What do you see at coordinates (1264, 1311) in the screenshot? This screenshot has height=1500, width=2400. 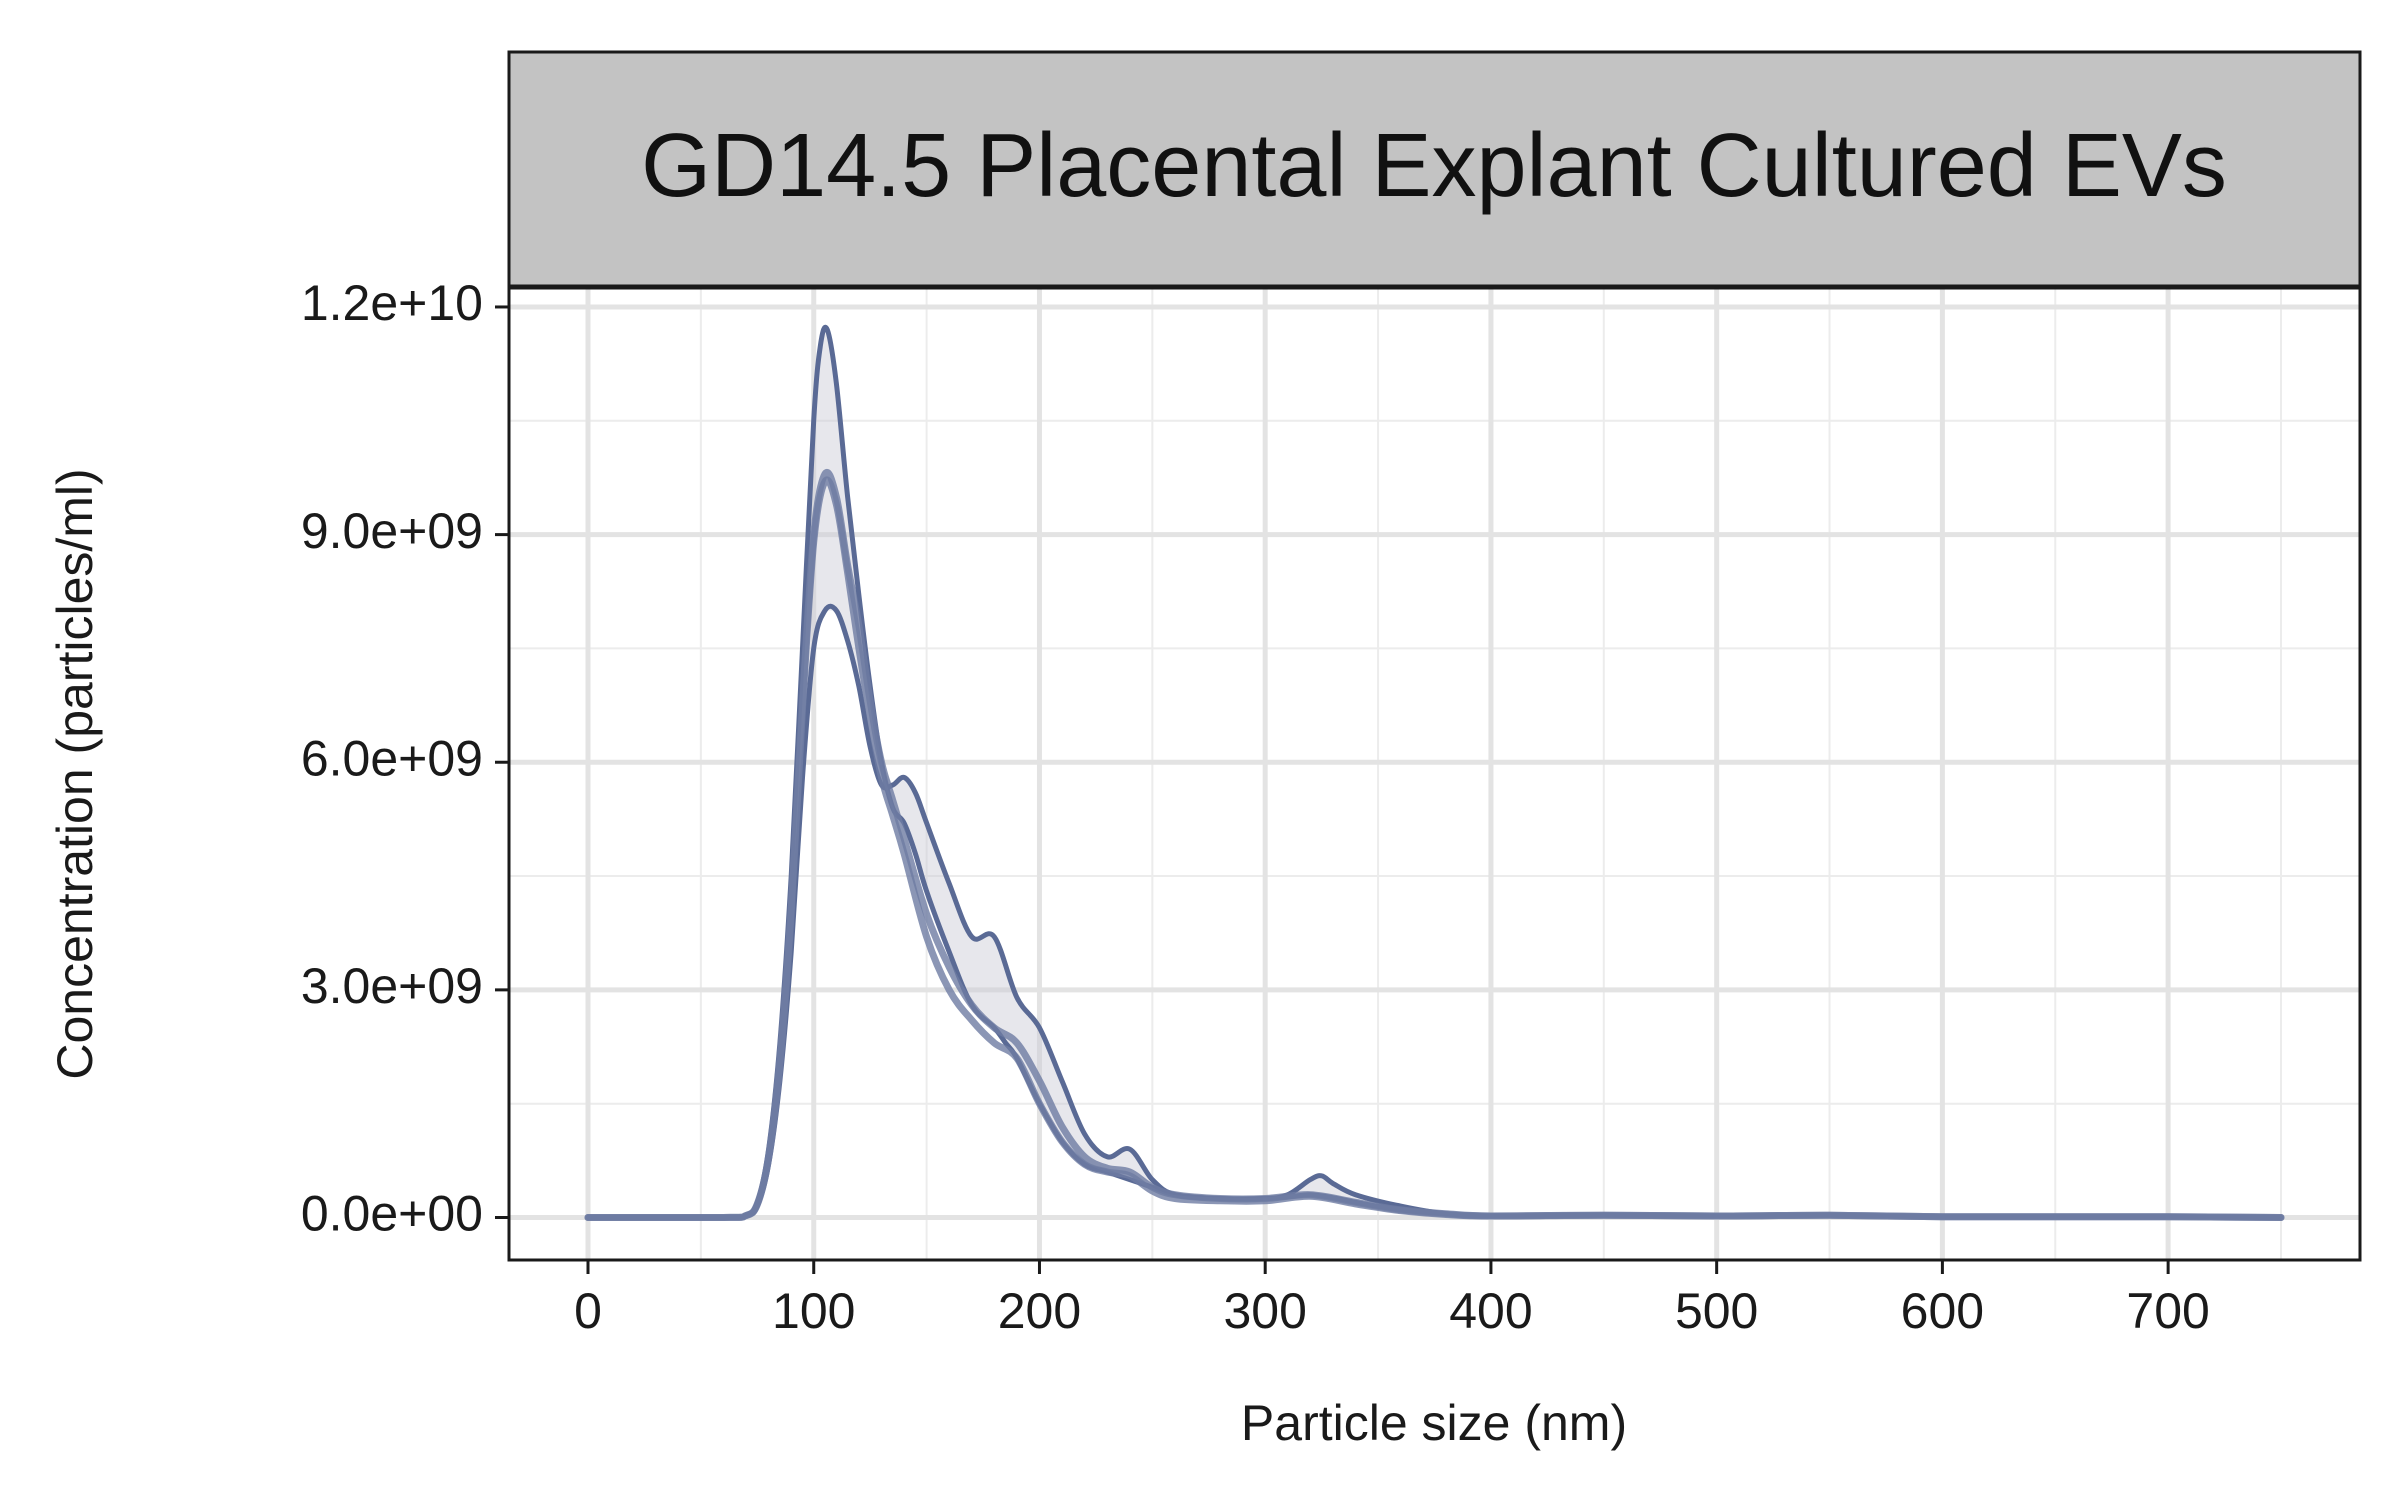 I see `x-tick-label: 300` at bounding box center [1264, 1311].